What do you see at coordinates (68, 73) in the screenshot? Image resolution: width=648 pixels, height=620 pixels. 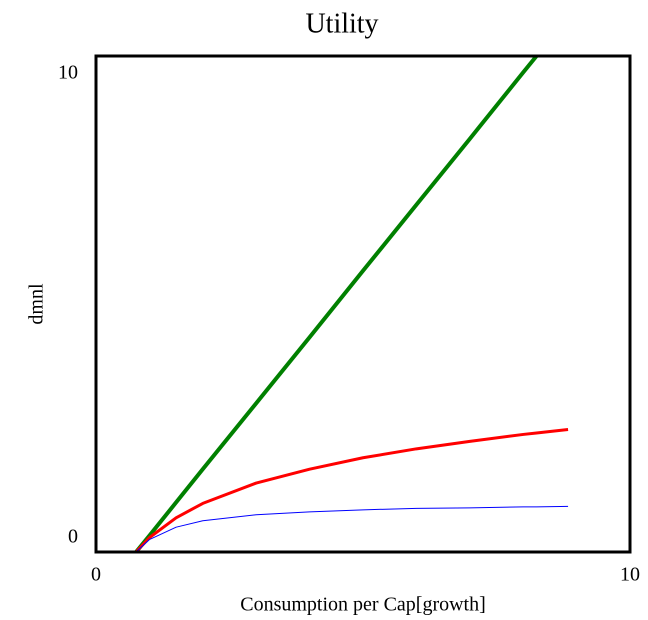 I see `y-tick-label: 10` at bounding box center [68, 73].